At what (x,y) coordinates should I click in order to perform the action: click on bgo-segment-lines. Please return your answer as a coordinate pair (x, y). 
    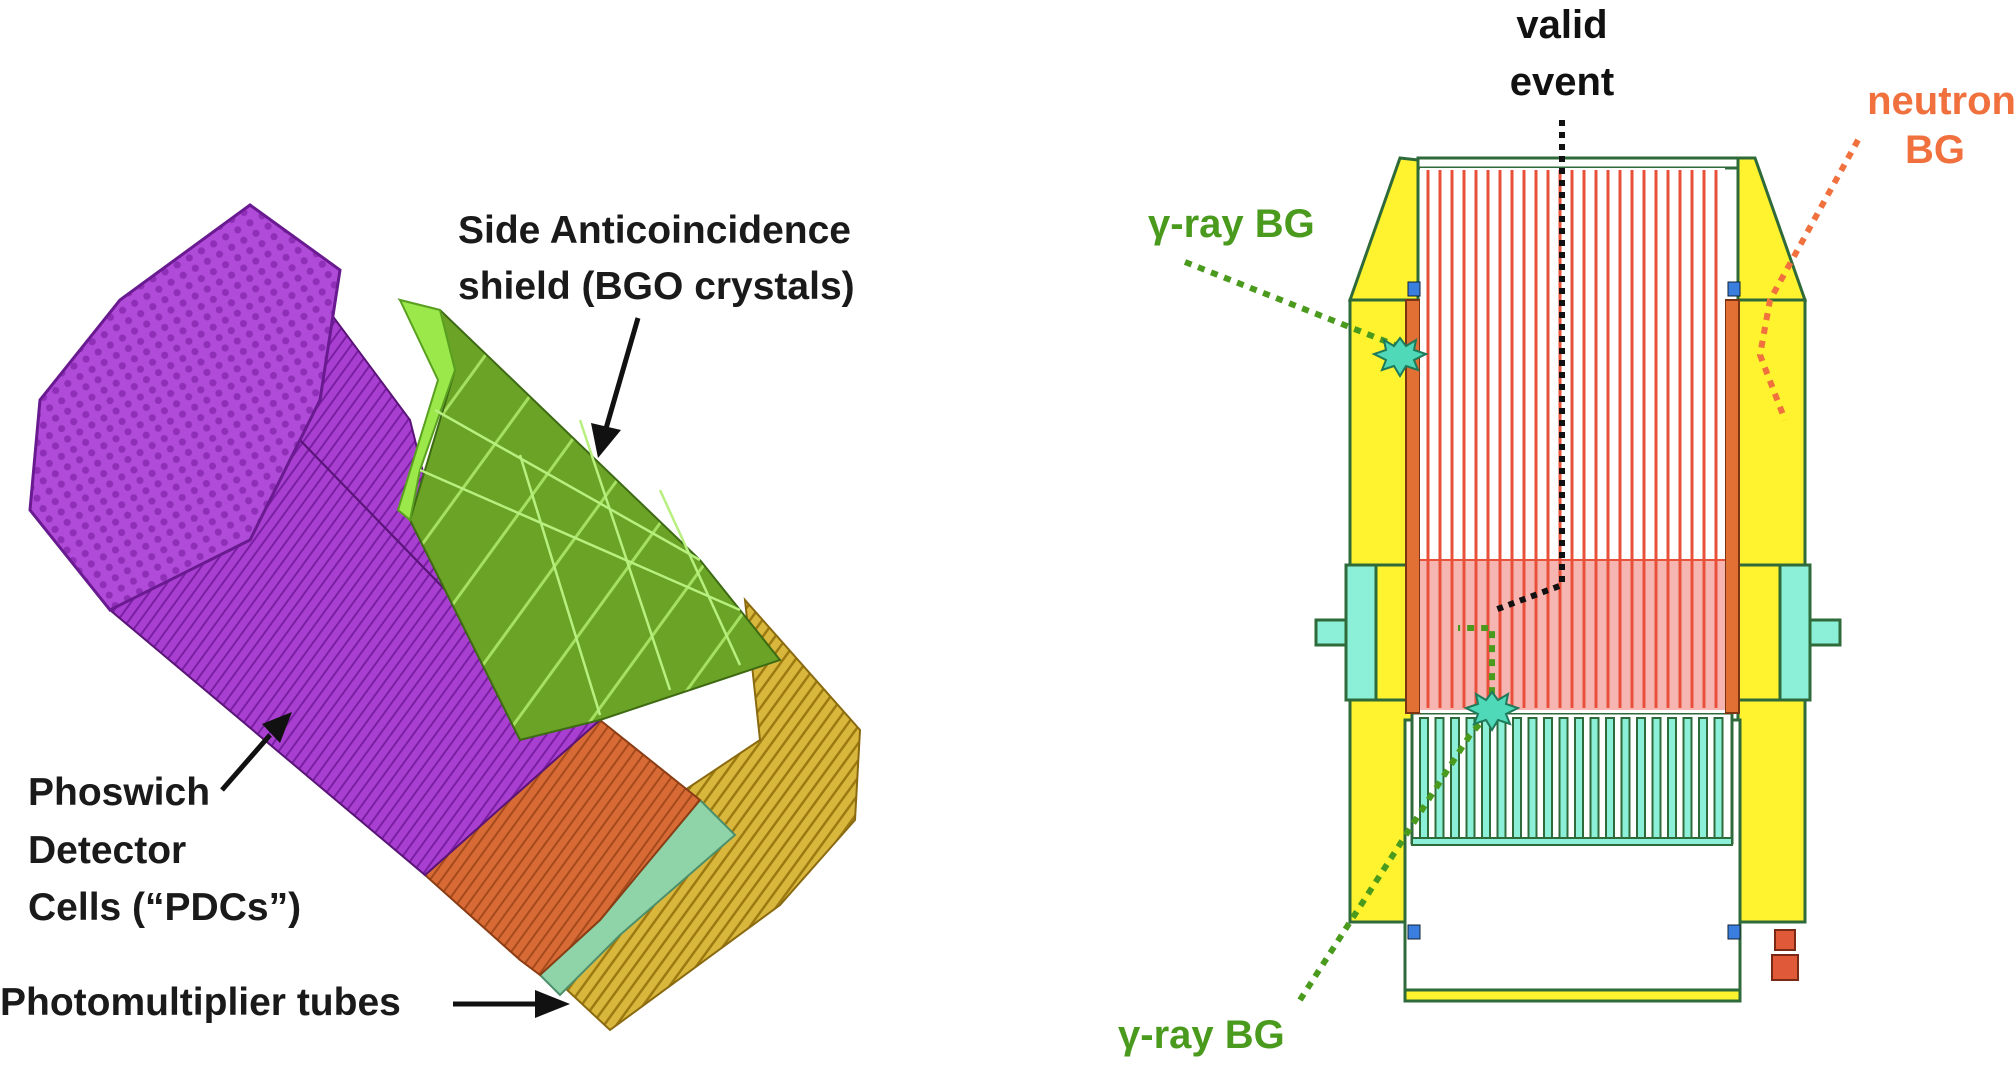
    Looking at the image, I should click on (580, 562).